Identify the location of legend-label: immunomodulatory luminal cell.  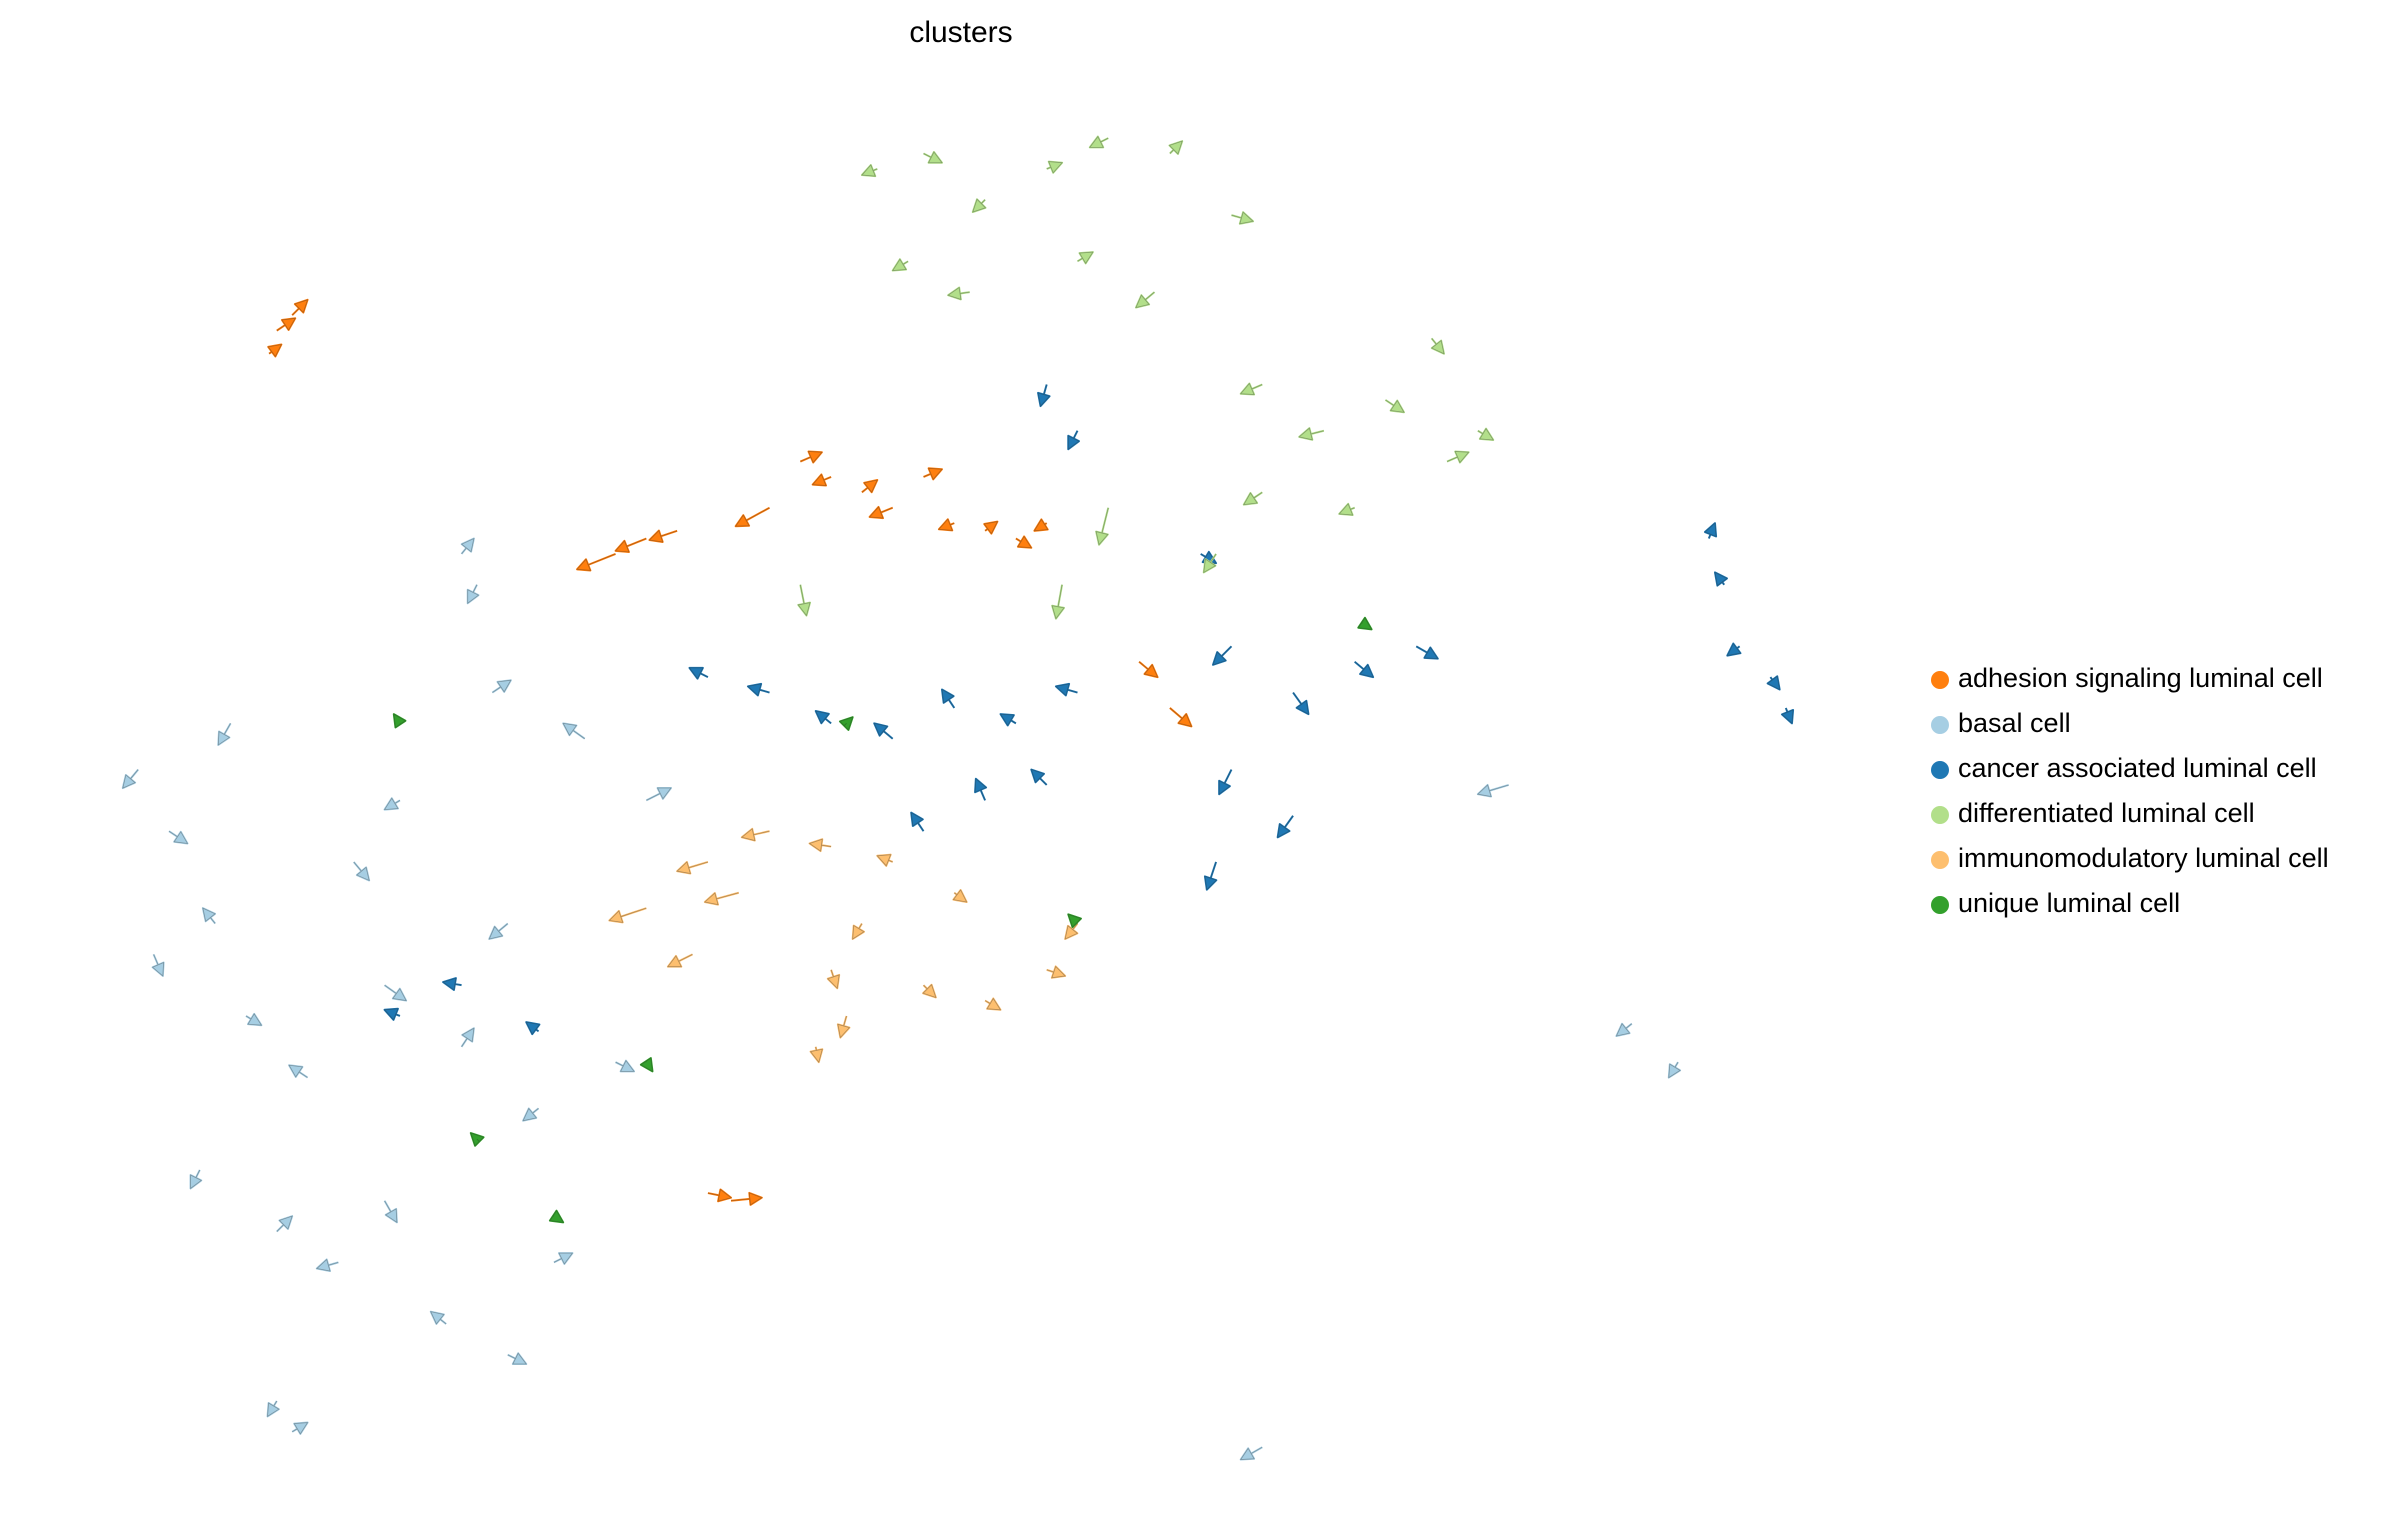
(2143, 858).